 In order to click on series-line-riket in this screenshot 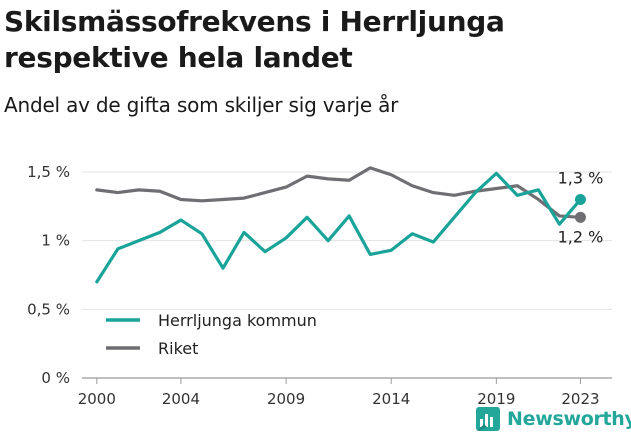, I will do `click(339, 192)`.